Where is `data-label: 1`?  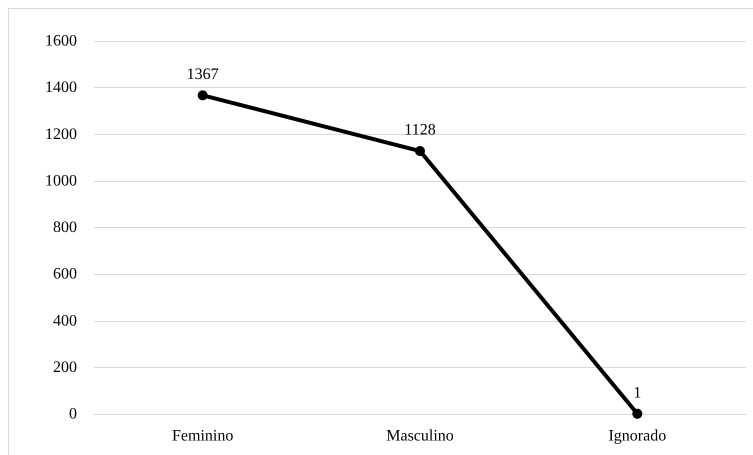
data-label: 1 is located at coordinates (637, 393).